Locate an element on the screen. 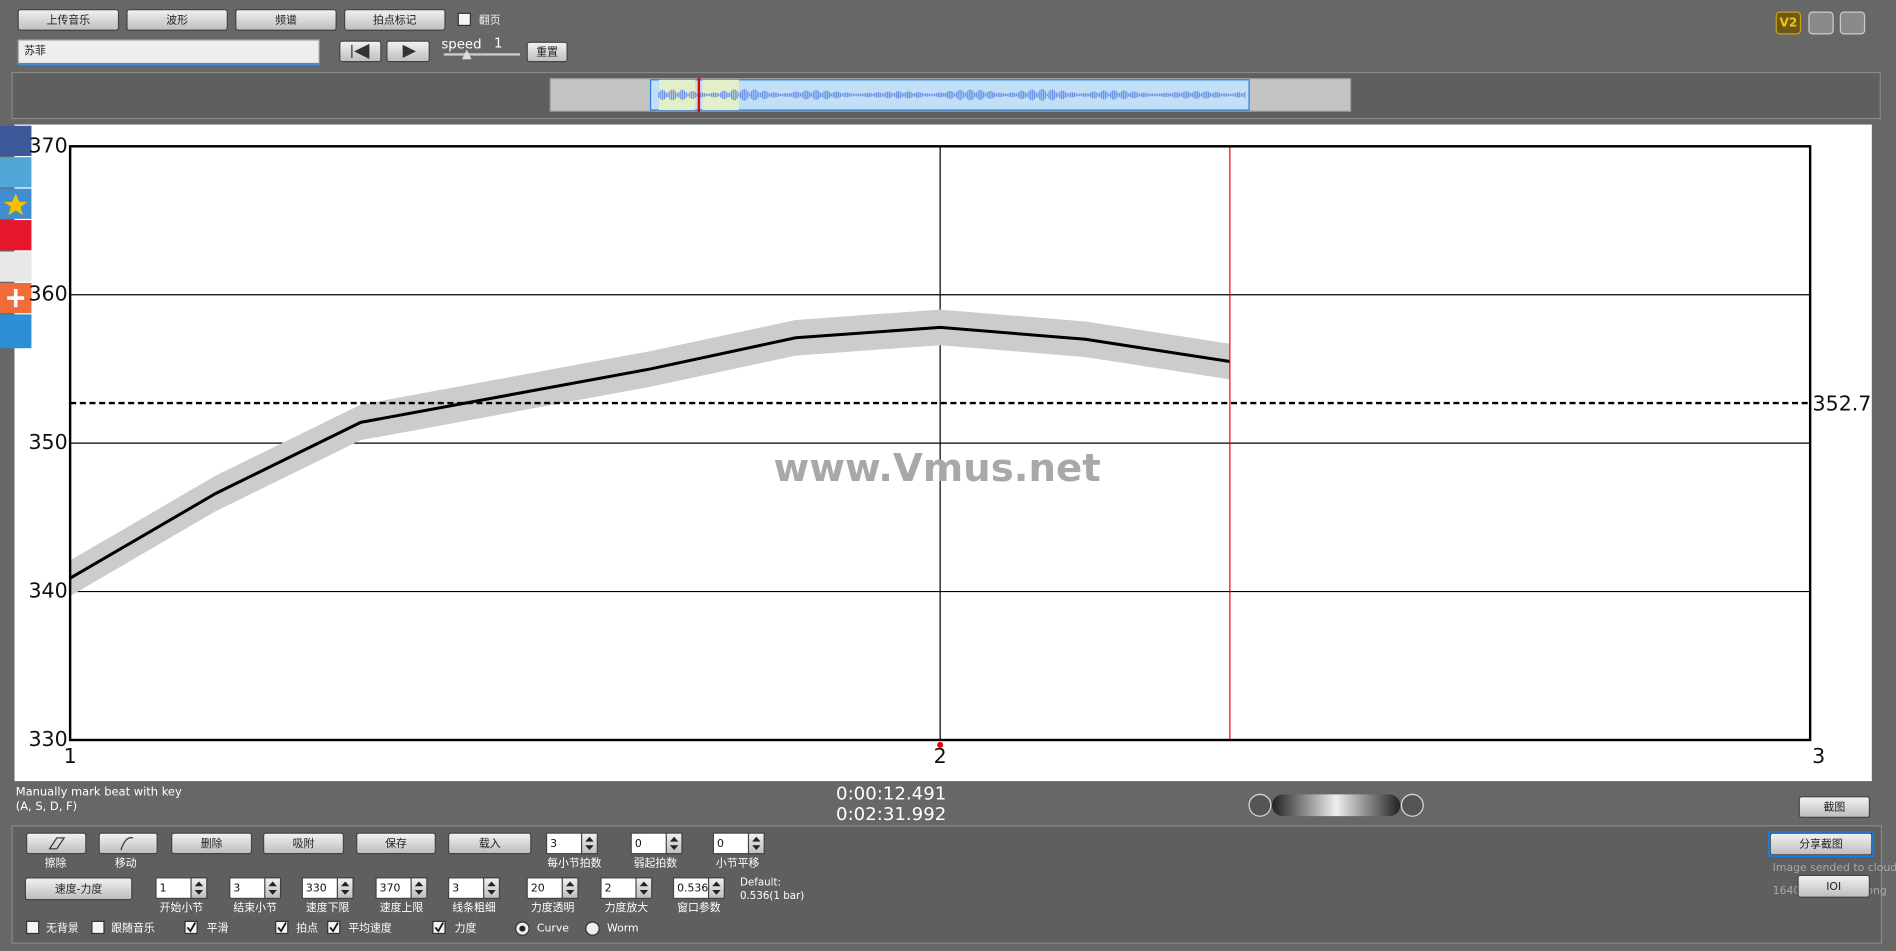 Image resolution: width=1896 pixels, height=951 pixels. weibo-icon is located at coordinates (16, 235).